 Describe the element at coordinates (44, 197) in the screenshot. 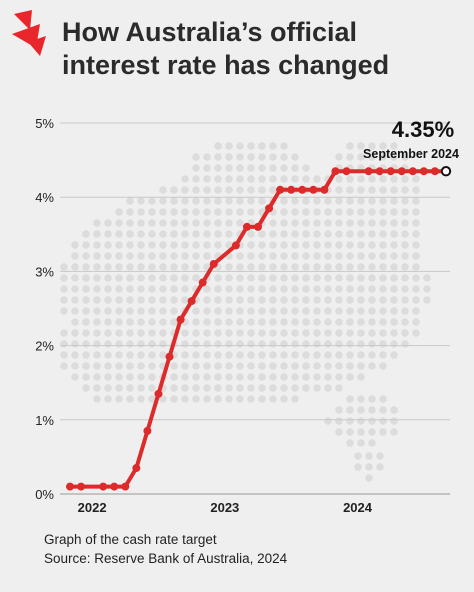

I see `y-tick-label: 4%` at that location.